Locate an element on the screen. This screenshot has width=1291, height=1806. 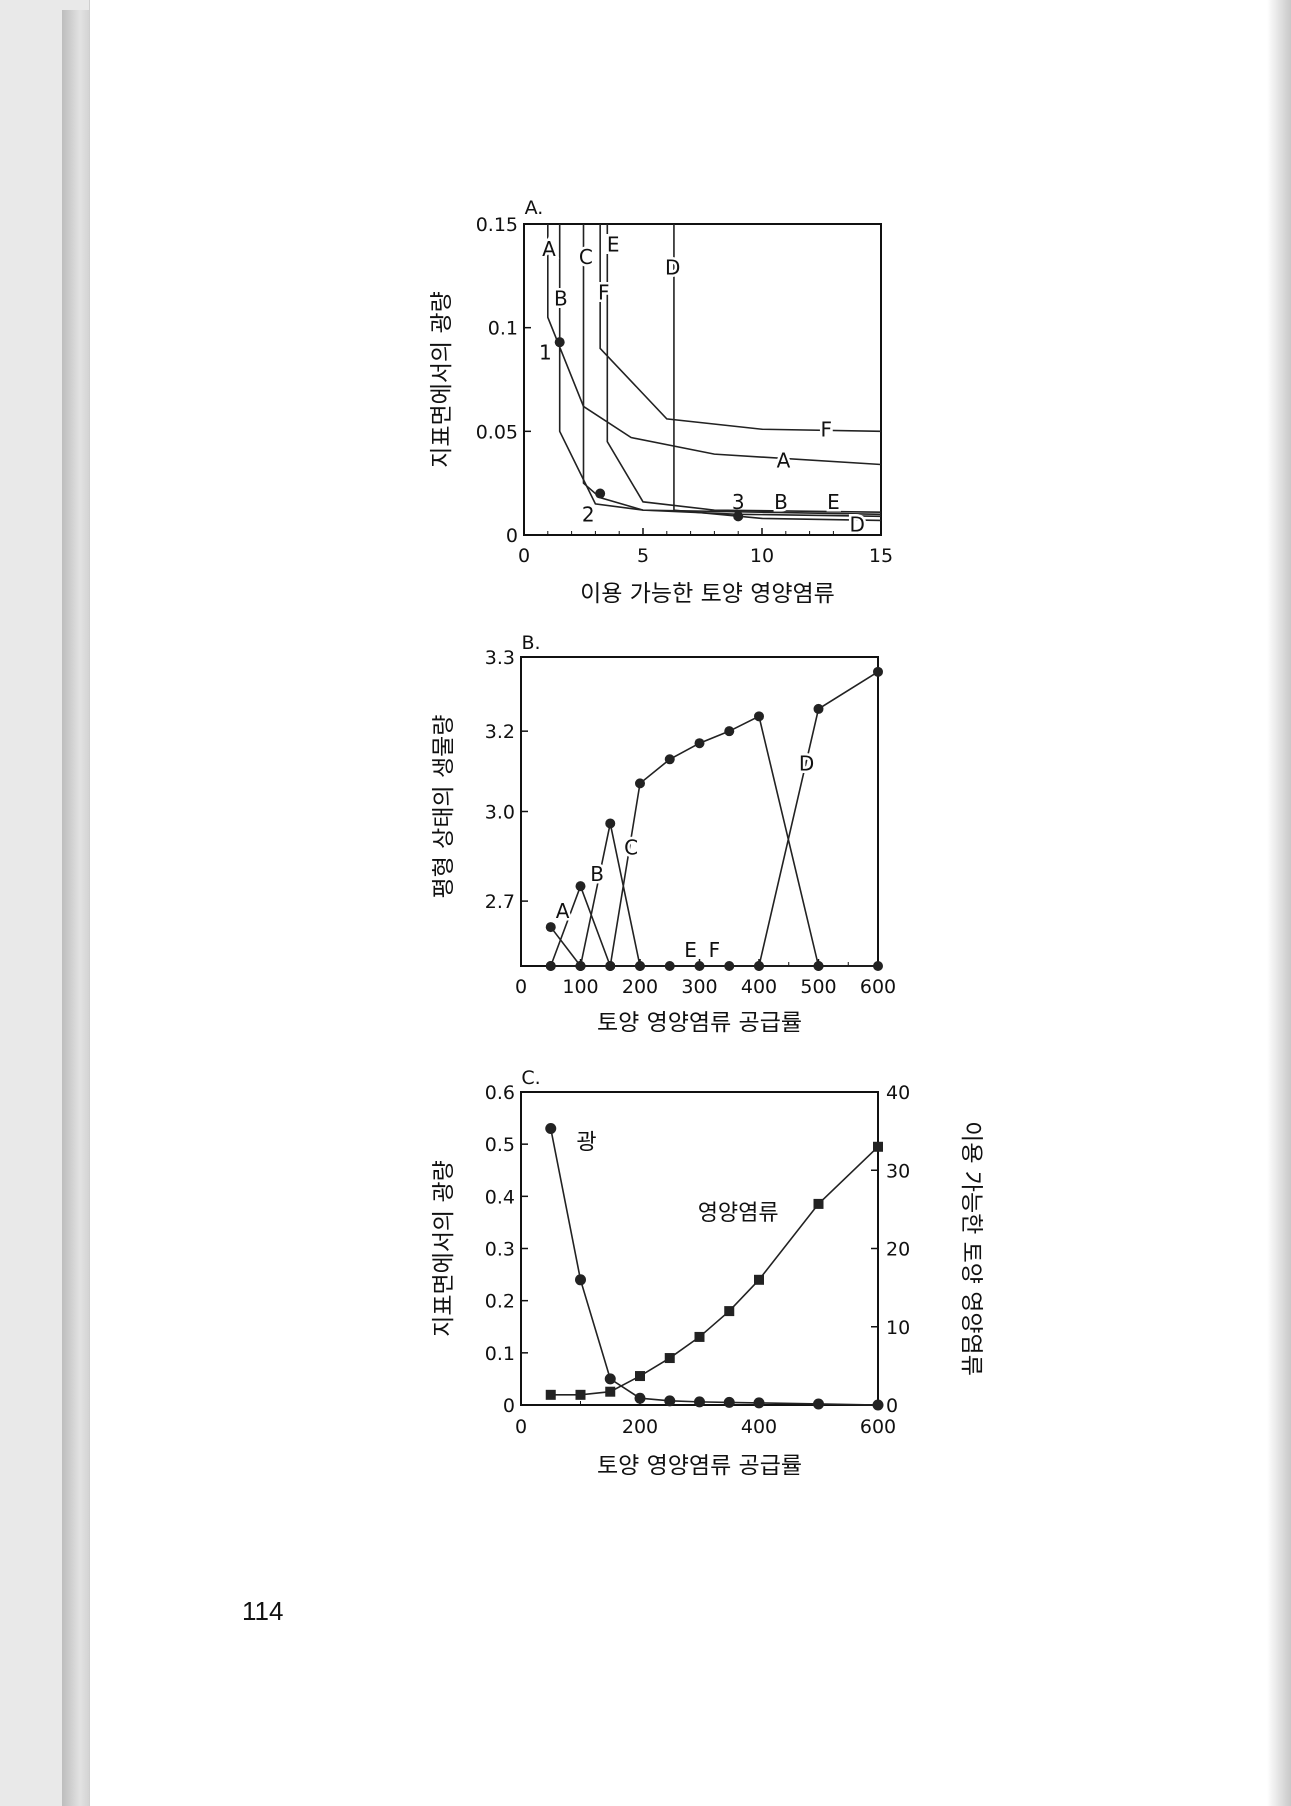
series-line-A is located at coordinates (566, 946).